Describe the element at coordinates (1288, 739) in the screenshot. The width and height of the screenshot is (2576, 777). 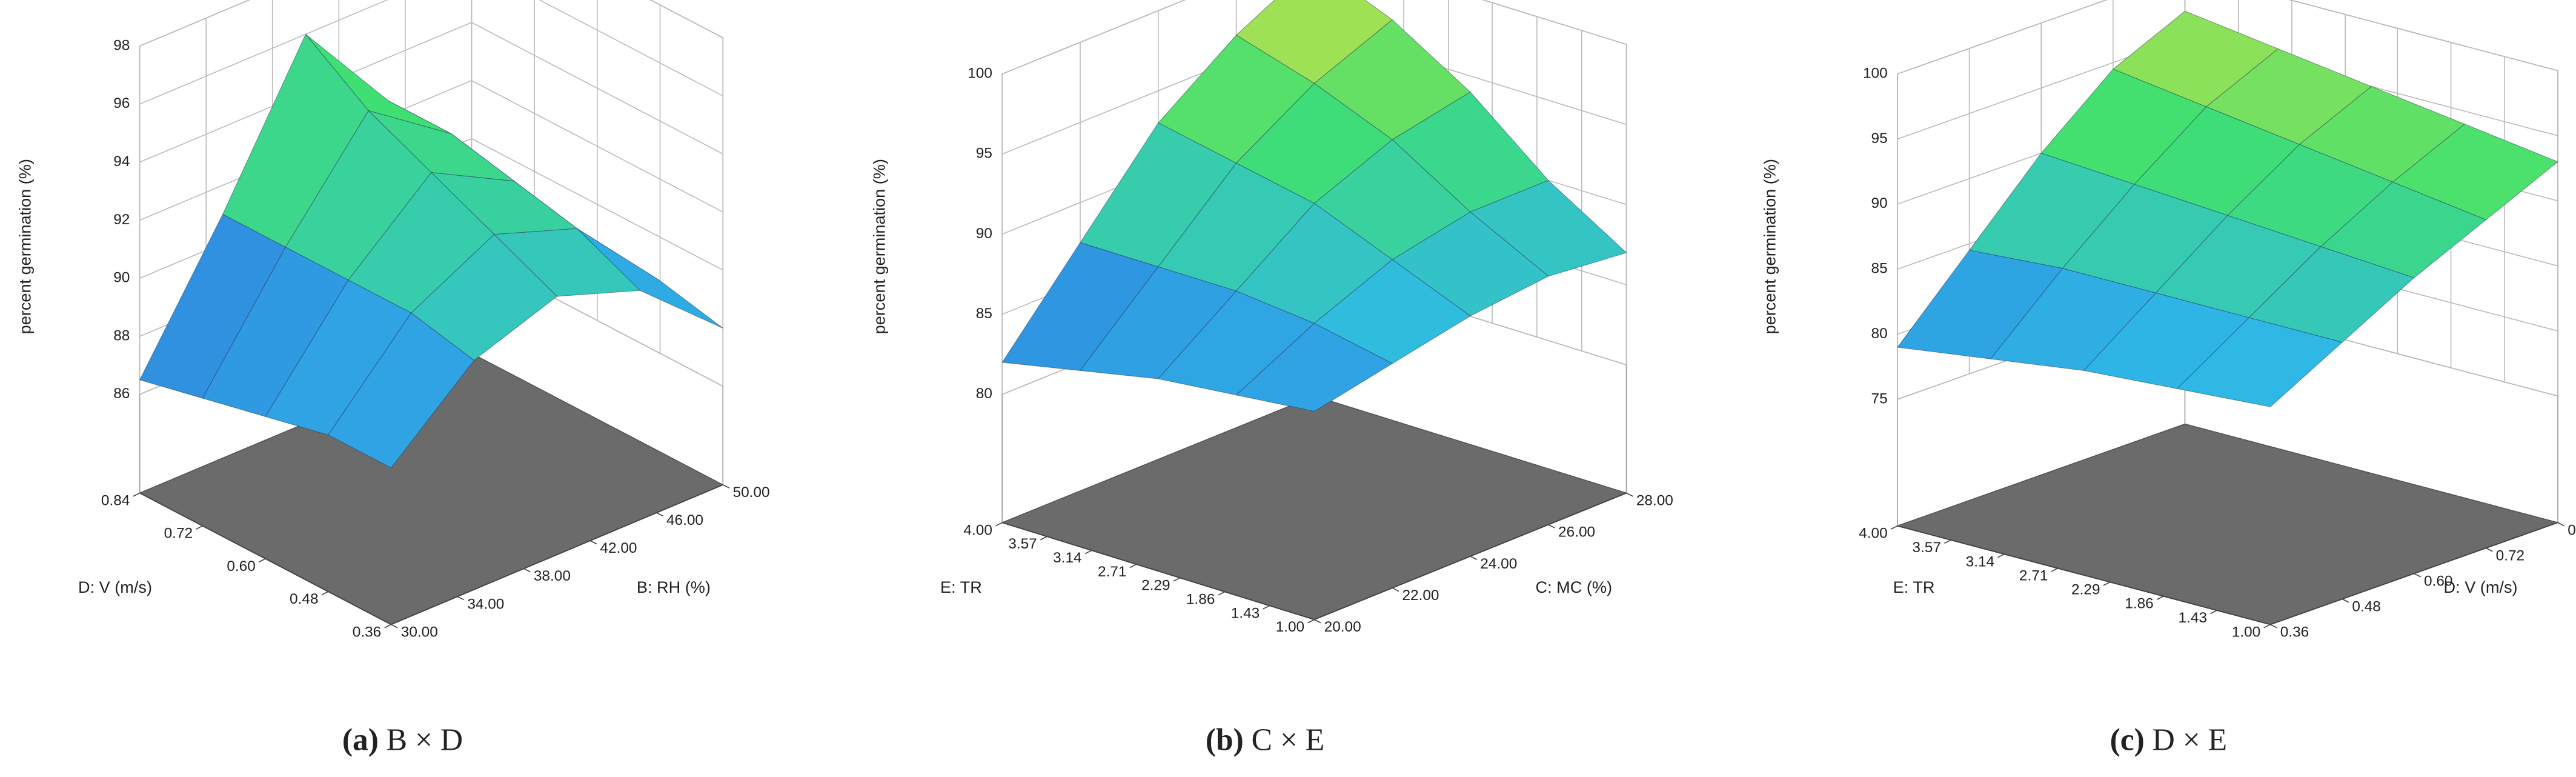
I see `caption-text: C × E` at that location.